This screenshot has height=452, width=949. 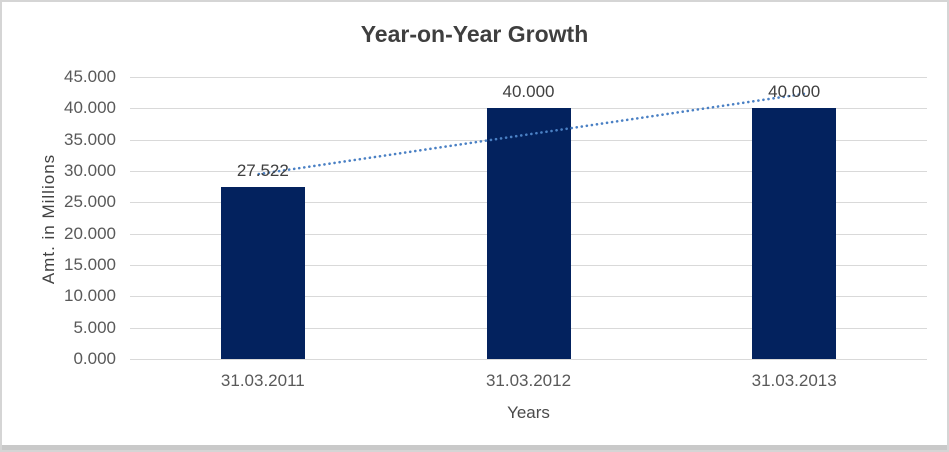 I want to click on trendline, so click(x=532, y=134).